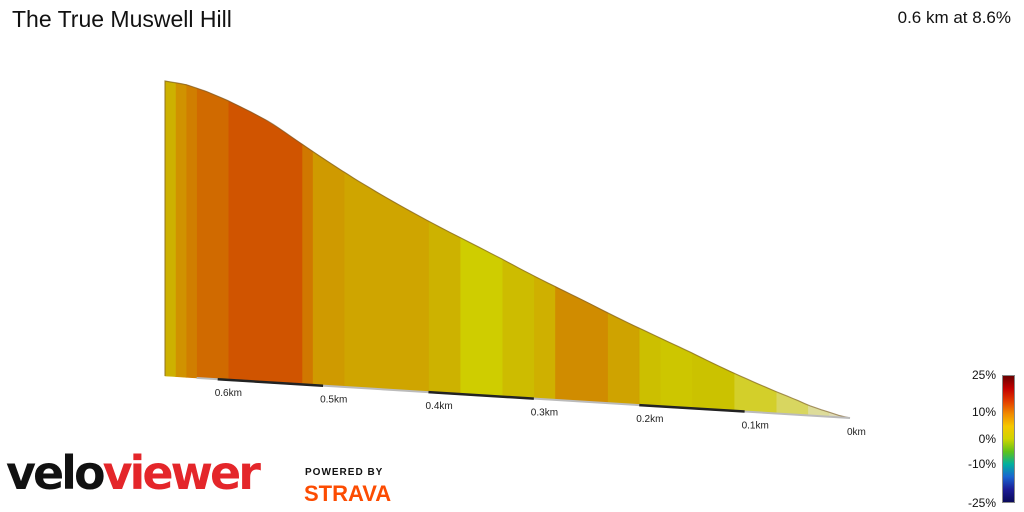 The image size is (1024, 512). What do you see at coordinates (954, 17) in the screenshot?
I see `climb-summary: 0.6 km at 8.6%` at bounding box center [954, 17].